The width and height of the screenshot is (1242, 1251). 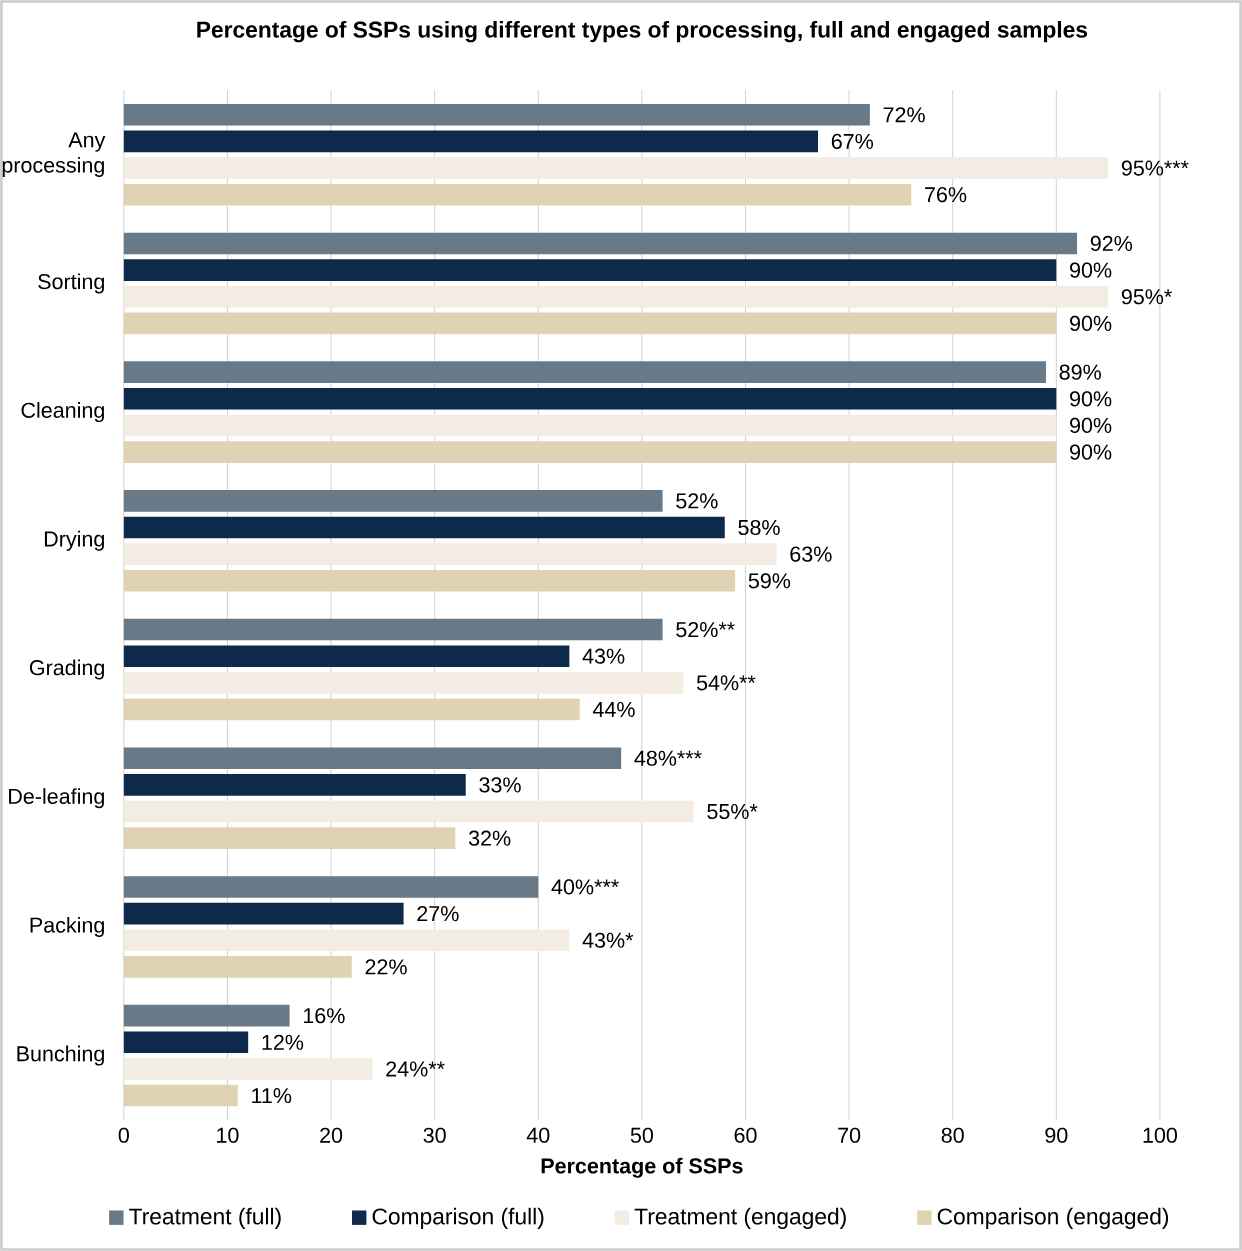 What do you see at coordinates (642, 31) in the screenshot?
I see `chart-title: Percentage of SSPs using different types of processing, full and engaged samples` at bounding box center [642, 31].